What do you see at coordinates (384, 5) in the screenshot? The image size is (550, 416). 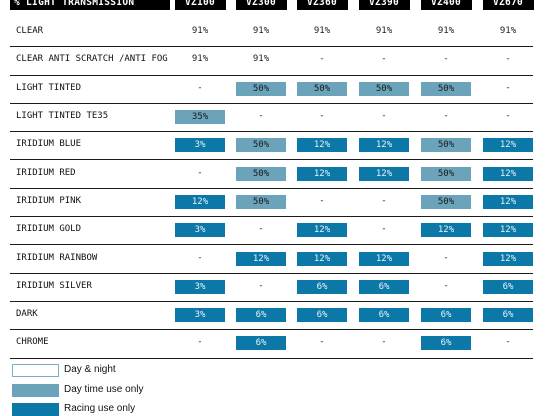 I see `column-header: VZ390` at bounding box center [384, 5].